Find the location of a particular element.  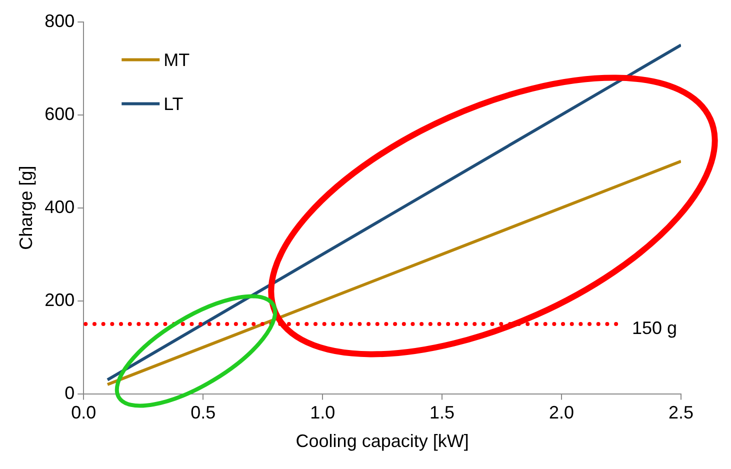

y-tick-label: 0 is located at coordinates (69, 392).